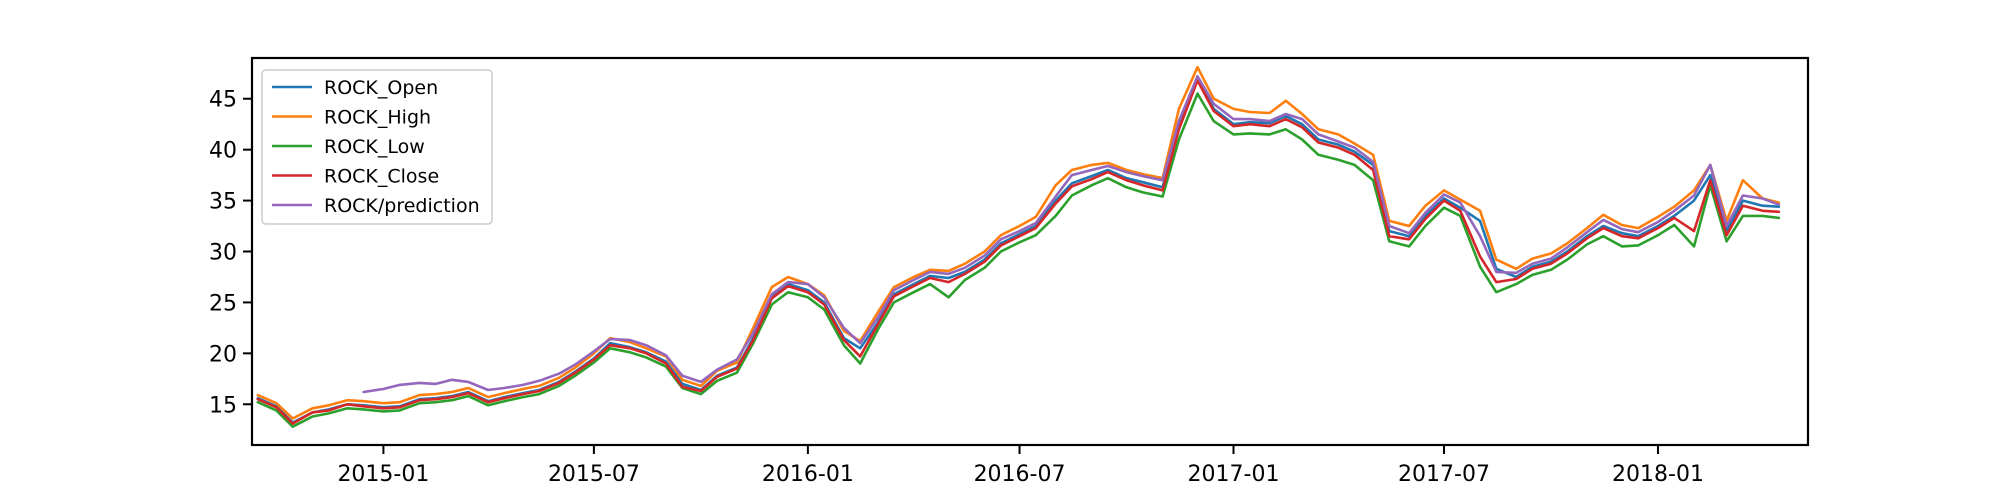 The image size is (2000, 500). I want to click on y-tick-label-4: 35, so click(223, 202).